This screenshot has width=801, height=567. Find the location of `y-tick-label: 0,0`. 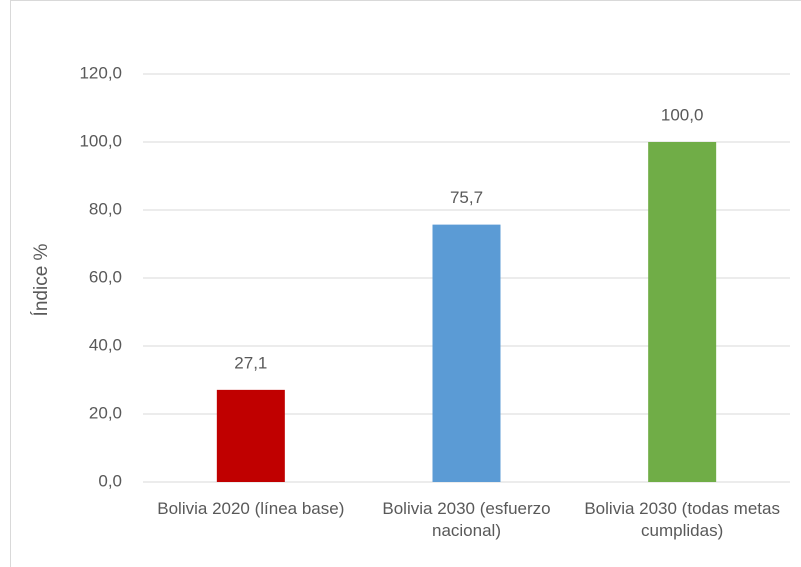

y-tick-label: 0,0 is located at coordinates (110, 480).